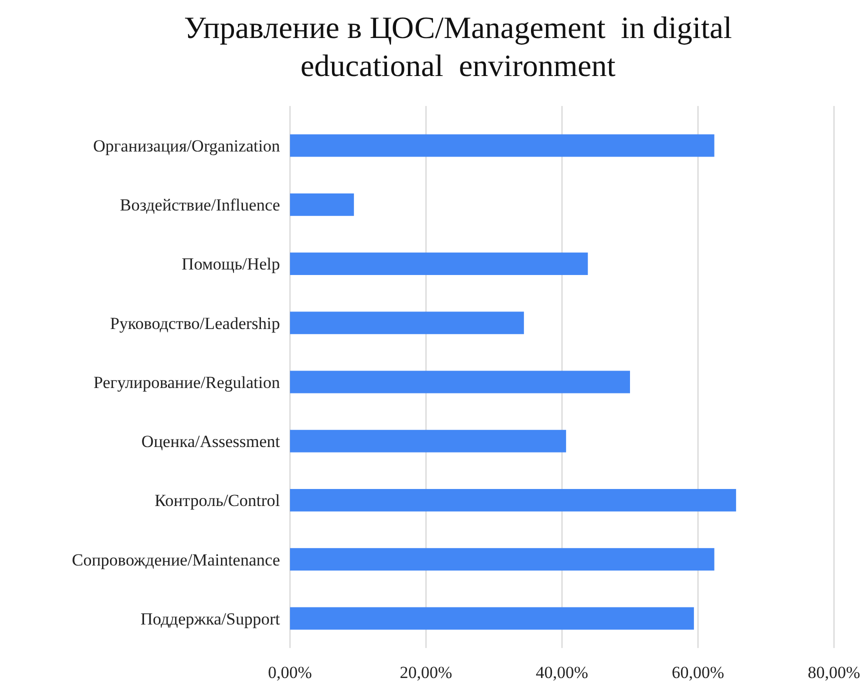  What do you see at coordinates (195, 323) in the screenshot?
I see `y-tick-label: Руководство/Leadership` at bounding box center [195, 323].